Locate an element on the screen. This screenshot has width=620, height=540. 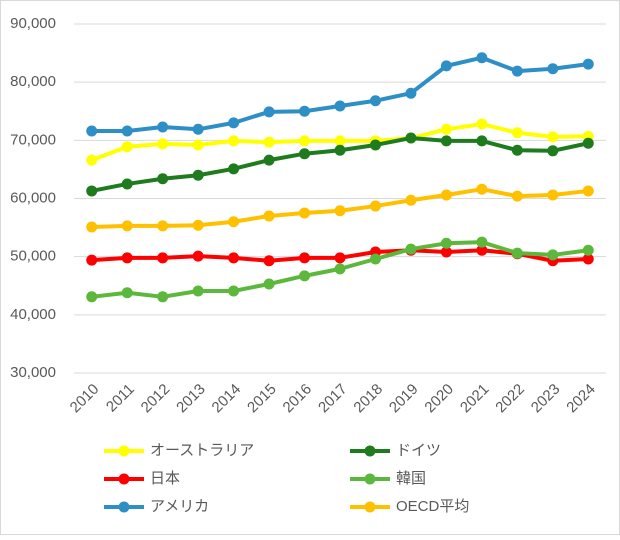
y-tick-label: 80,000 is located at coordinates (33, 81).